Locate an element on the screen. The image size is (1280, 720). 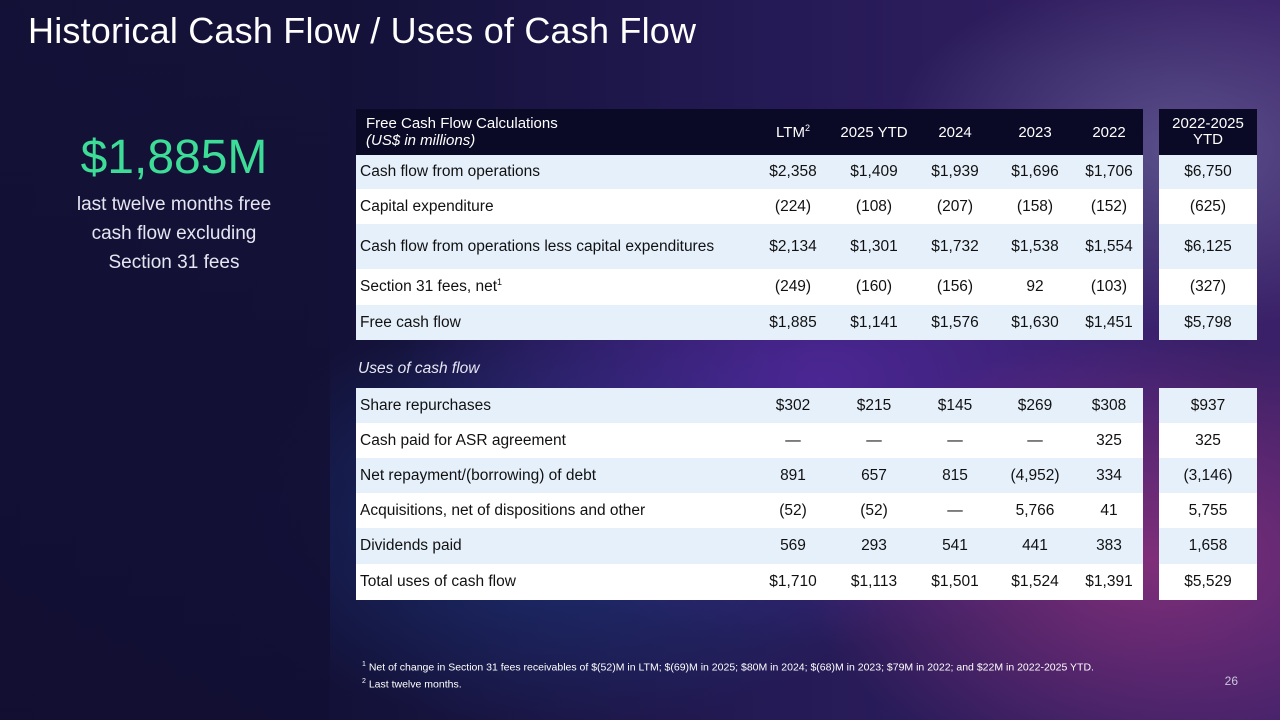
fcf-header-subtitle: (US$ in millions) is located at coordinates (421, 140).